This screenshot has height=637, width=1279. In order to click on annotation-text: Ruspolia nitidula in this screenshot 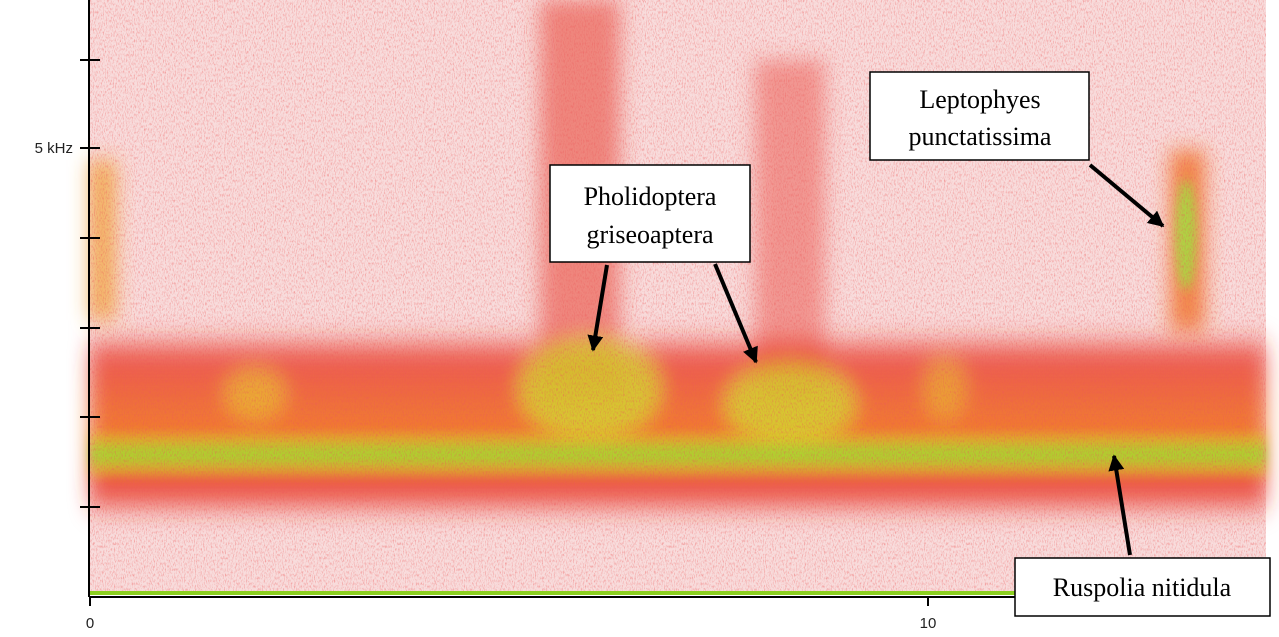, I will do `click(1142, 587)`.